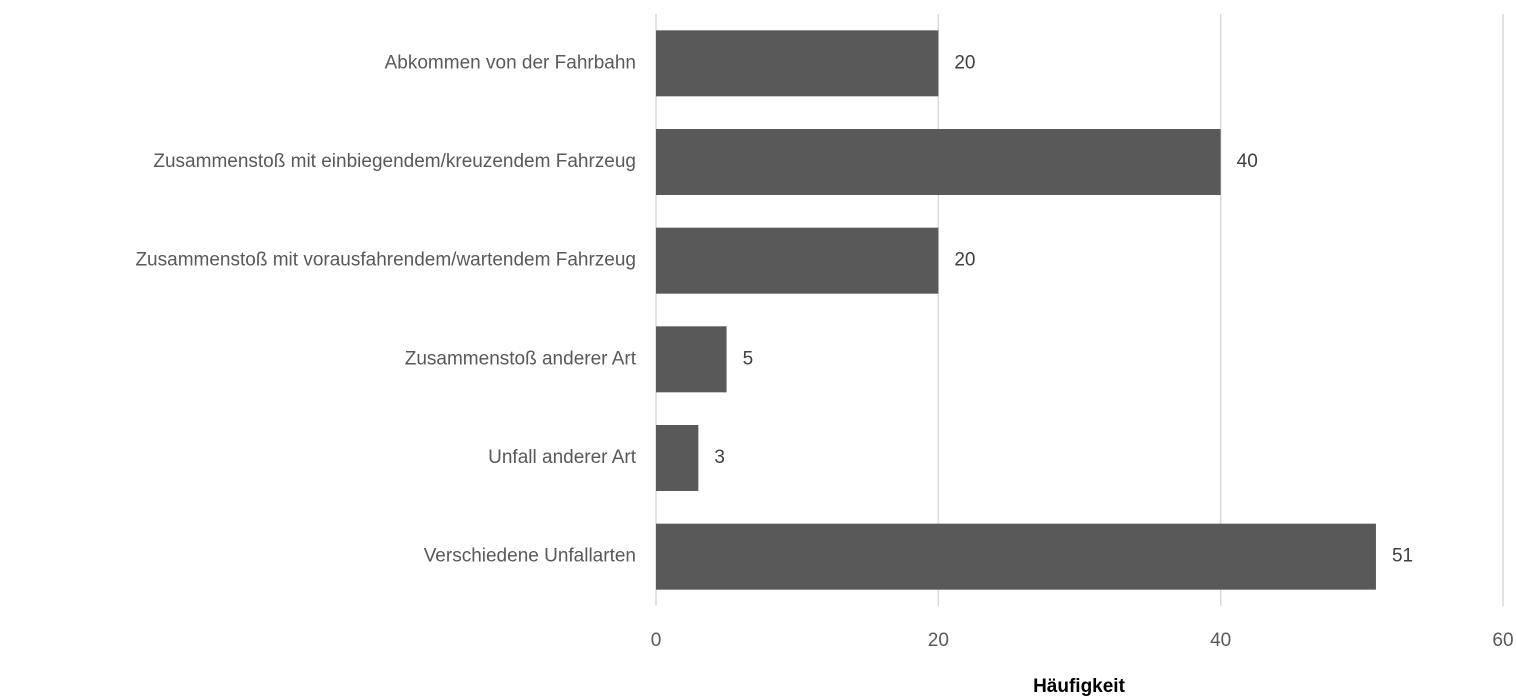 The height and width of the screenshot is (697, 1516). What do you see at coordinates (719, 457) in the screenshot?
I see `value-label: 3` at bounding box center [719, 457].